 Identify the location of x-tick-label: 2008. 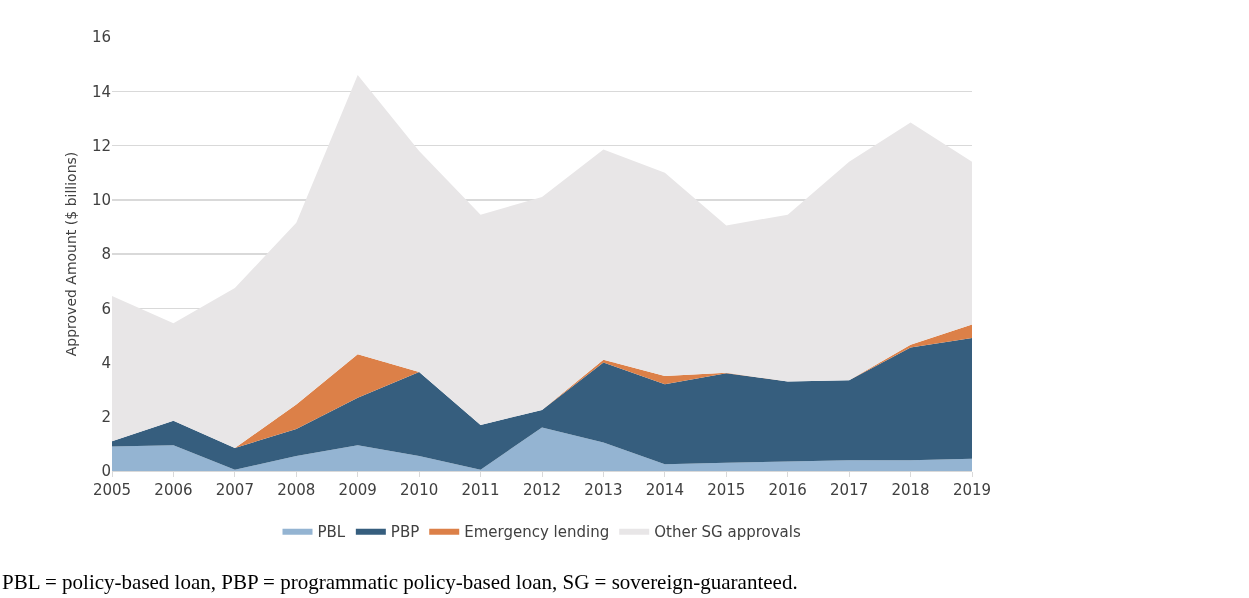
(296, 490).